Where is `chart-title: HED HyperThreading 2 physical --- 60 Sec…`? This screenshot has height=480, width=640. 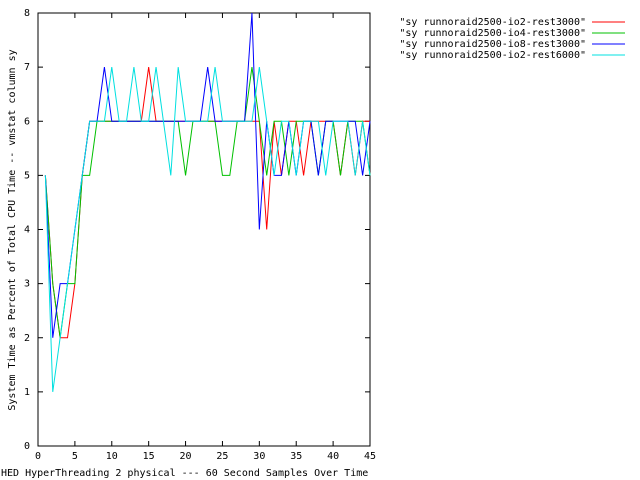
chart-title: HED HyperThreading 2 physical --- 60 Sec… is located at coordinates (184, 473).